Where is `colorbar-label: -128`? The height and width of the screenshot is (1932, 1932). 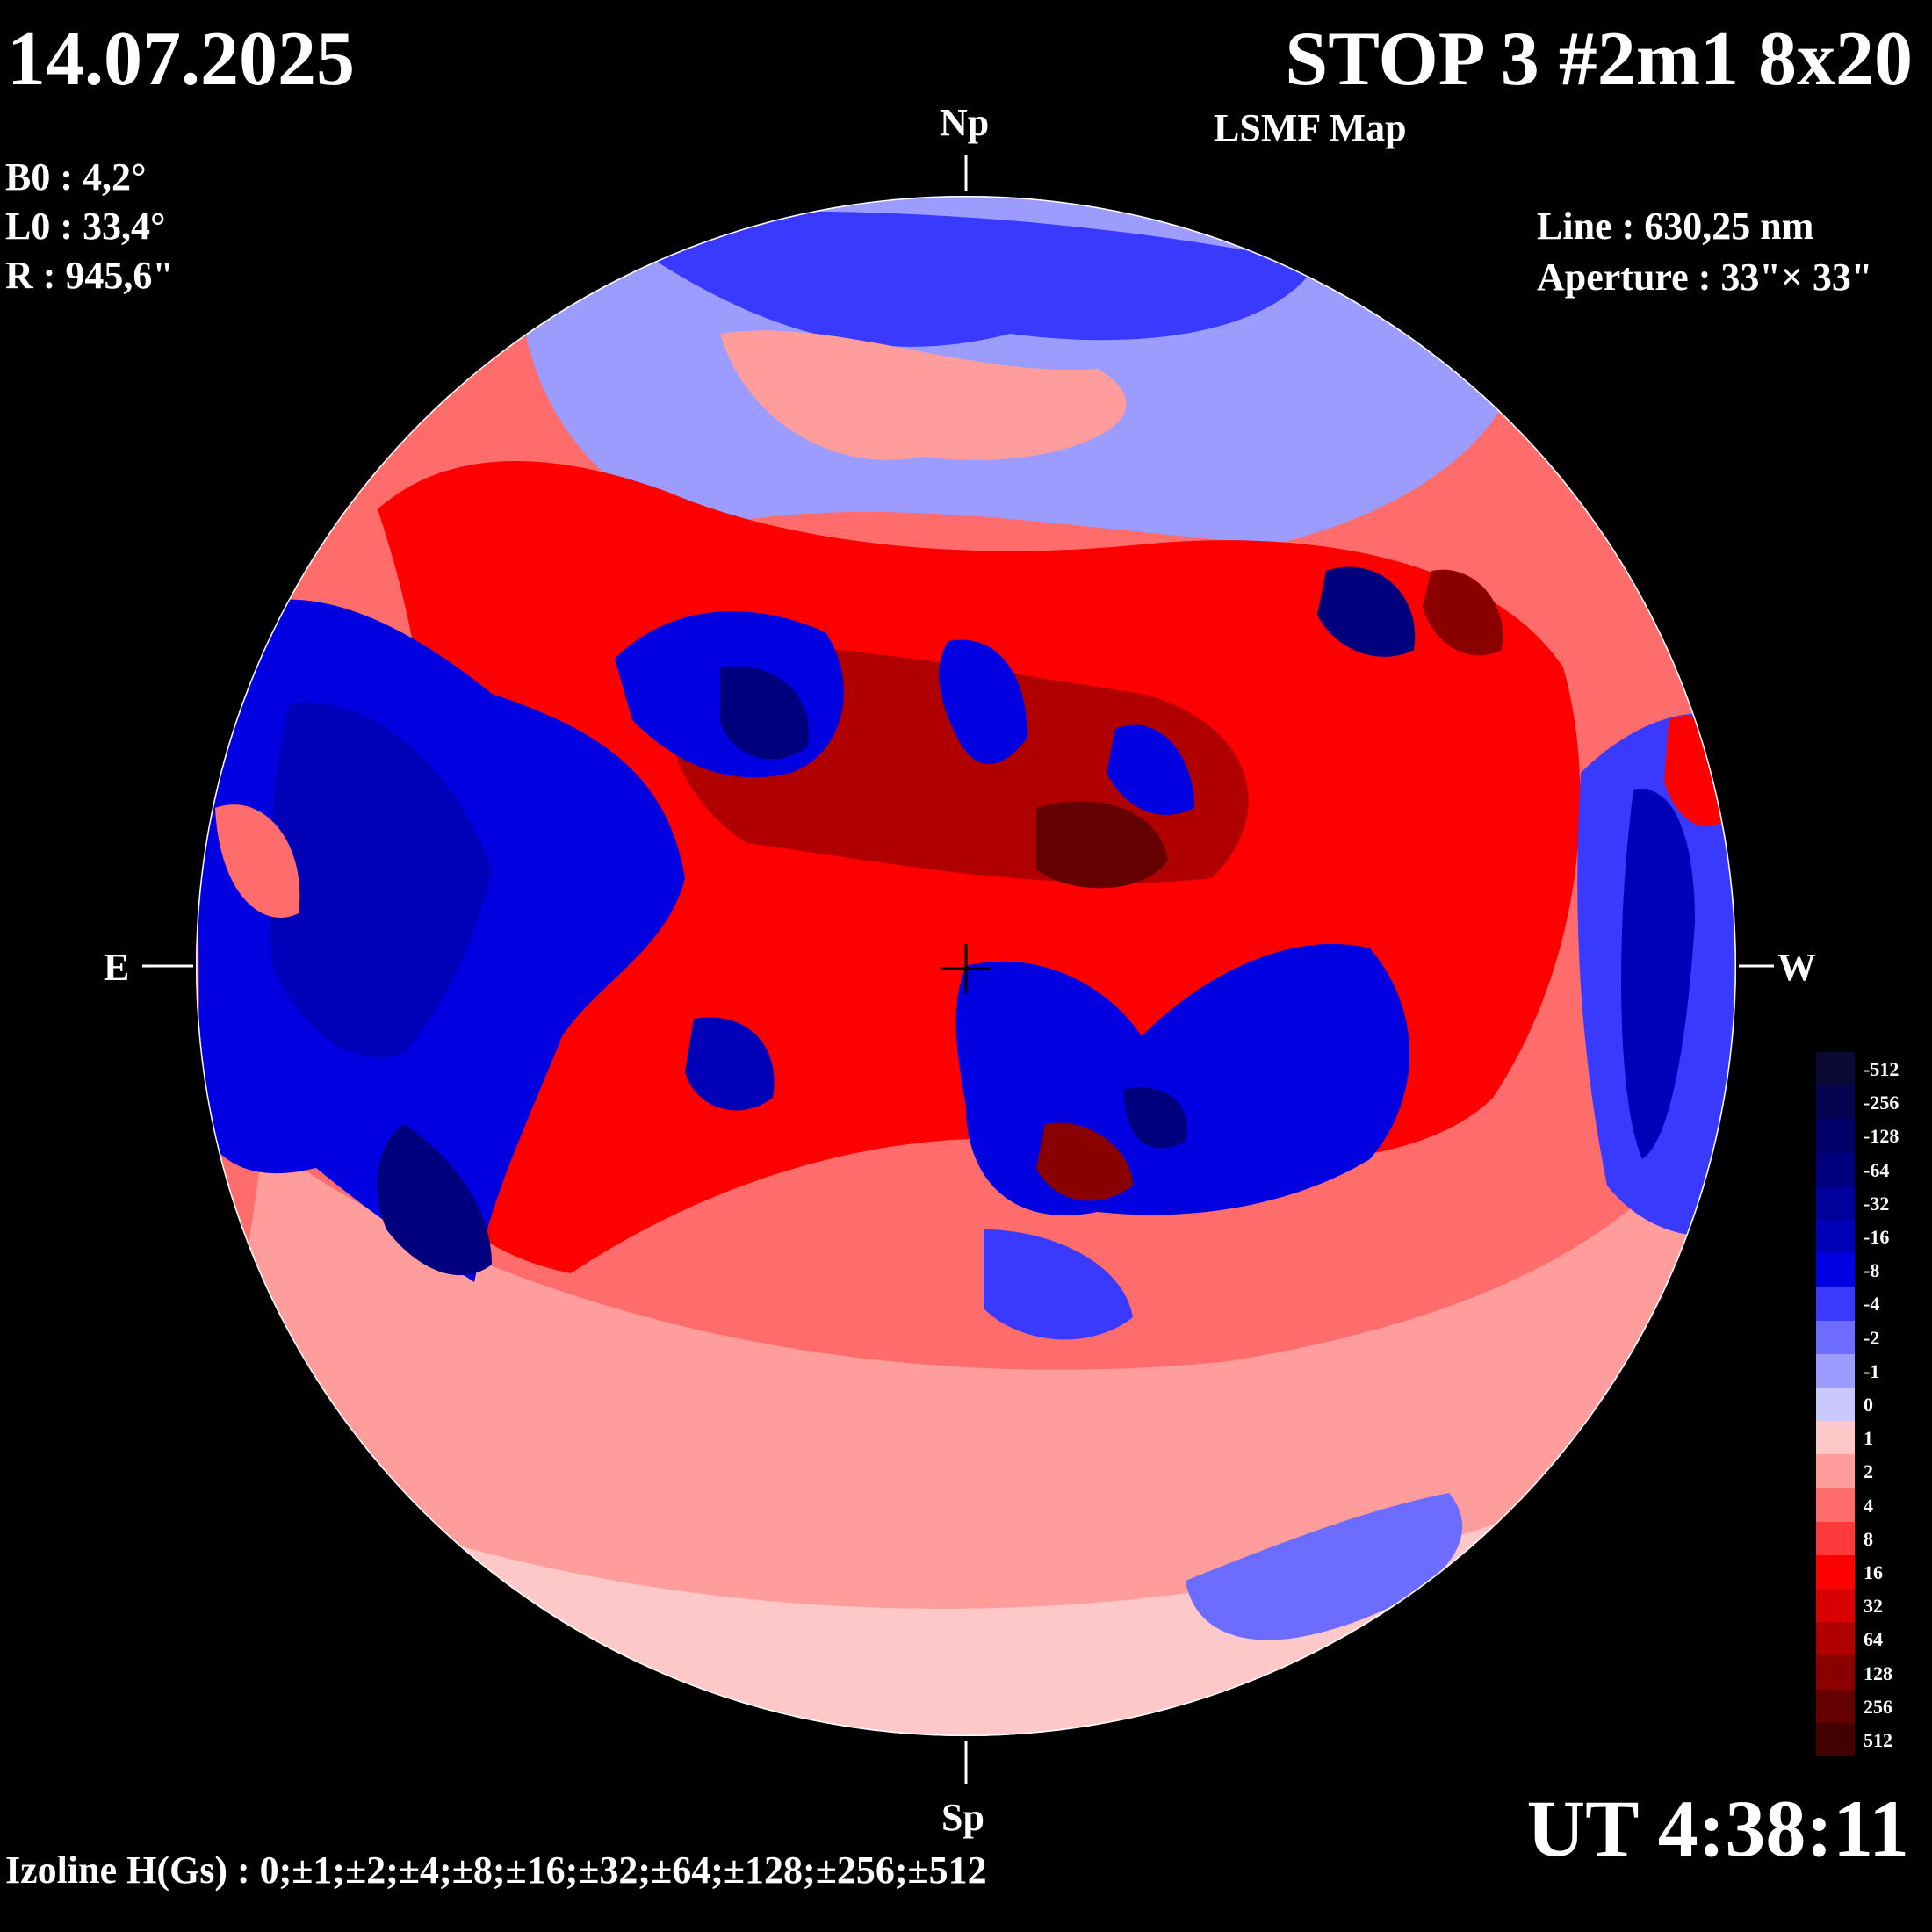 colorbar-label: -128 is located at coordinates (1882, 1136).